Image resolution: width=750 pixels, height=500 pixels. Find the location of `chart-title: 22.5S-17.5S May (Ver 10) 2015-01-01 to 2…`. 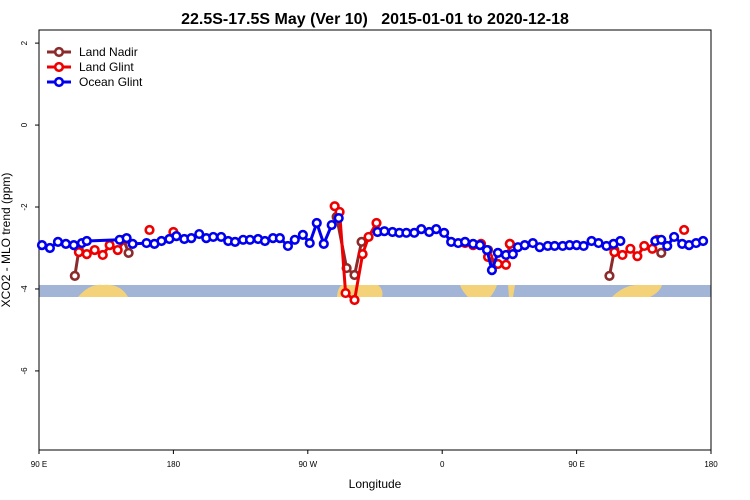

chart-title: 22.5S-17.5S May (Ver 10) 2015-01-01 to 2… is located at coordinates (375, 19).